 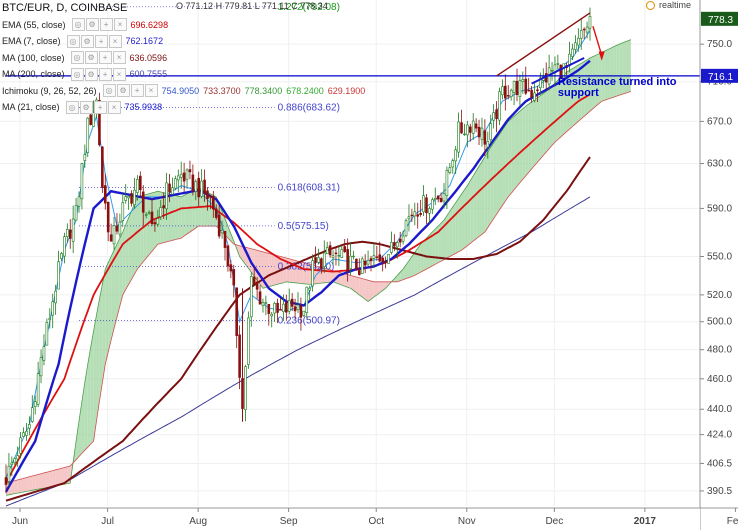 I want to click on indicator-name: EMA (7, close), so click(x=31, y=41).